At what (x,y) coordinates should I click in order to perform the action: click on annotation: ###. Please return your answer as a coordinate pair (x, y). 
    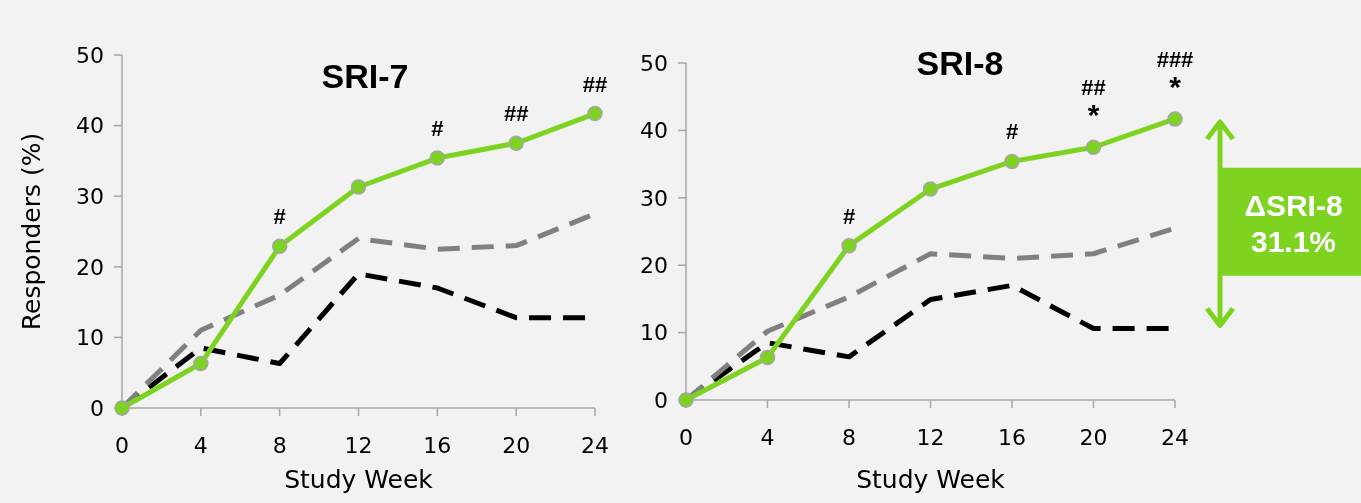
    Looking at the image, I should click on (1175, 59).